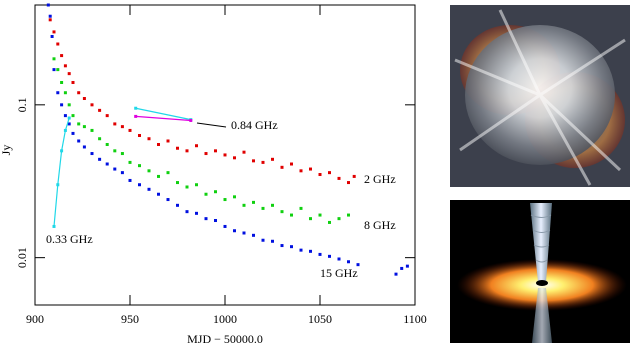 This screenshot has width=639, height=355. I want to click on supernova-image, so click(540, 96).